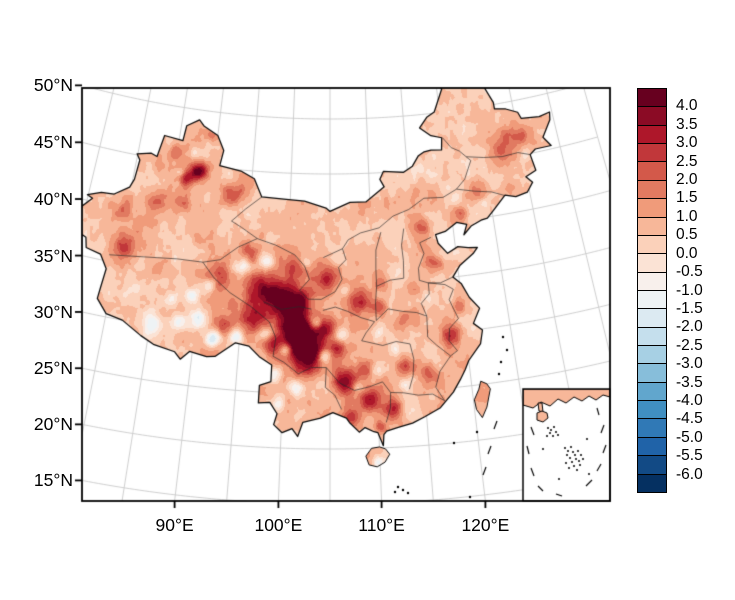  Describe the element at coordinates (687, 216) in the screenshot. I see `colorbar-tick-label: 1.0` at that location.